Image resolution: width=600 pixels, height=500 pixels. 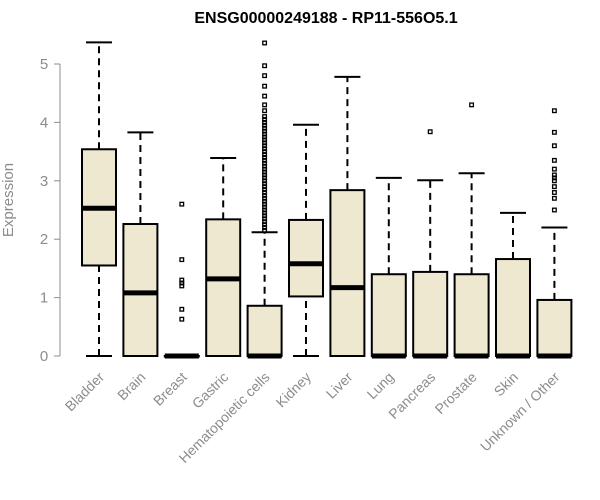 I want to click on x-tick-label: Lung, so click(x=380, y=385).